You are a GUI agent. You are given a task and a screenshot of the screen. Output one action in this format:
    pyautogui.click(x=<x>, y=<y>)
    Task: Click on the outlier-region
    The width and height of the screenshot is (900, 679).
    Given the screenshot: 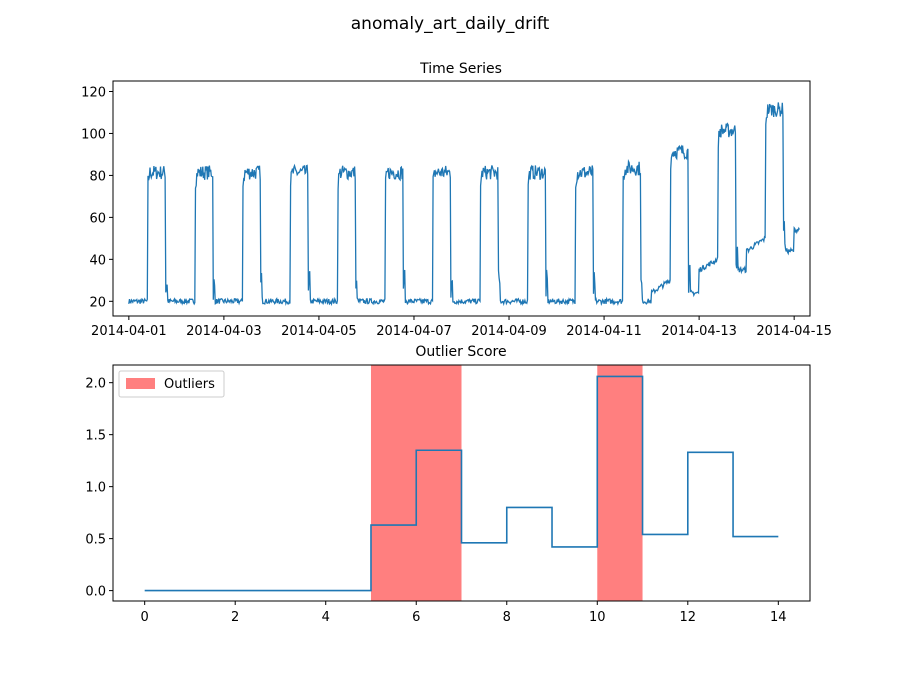 What is the action you would take?
    pyautogui.click(x=620, y=483)
    